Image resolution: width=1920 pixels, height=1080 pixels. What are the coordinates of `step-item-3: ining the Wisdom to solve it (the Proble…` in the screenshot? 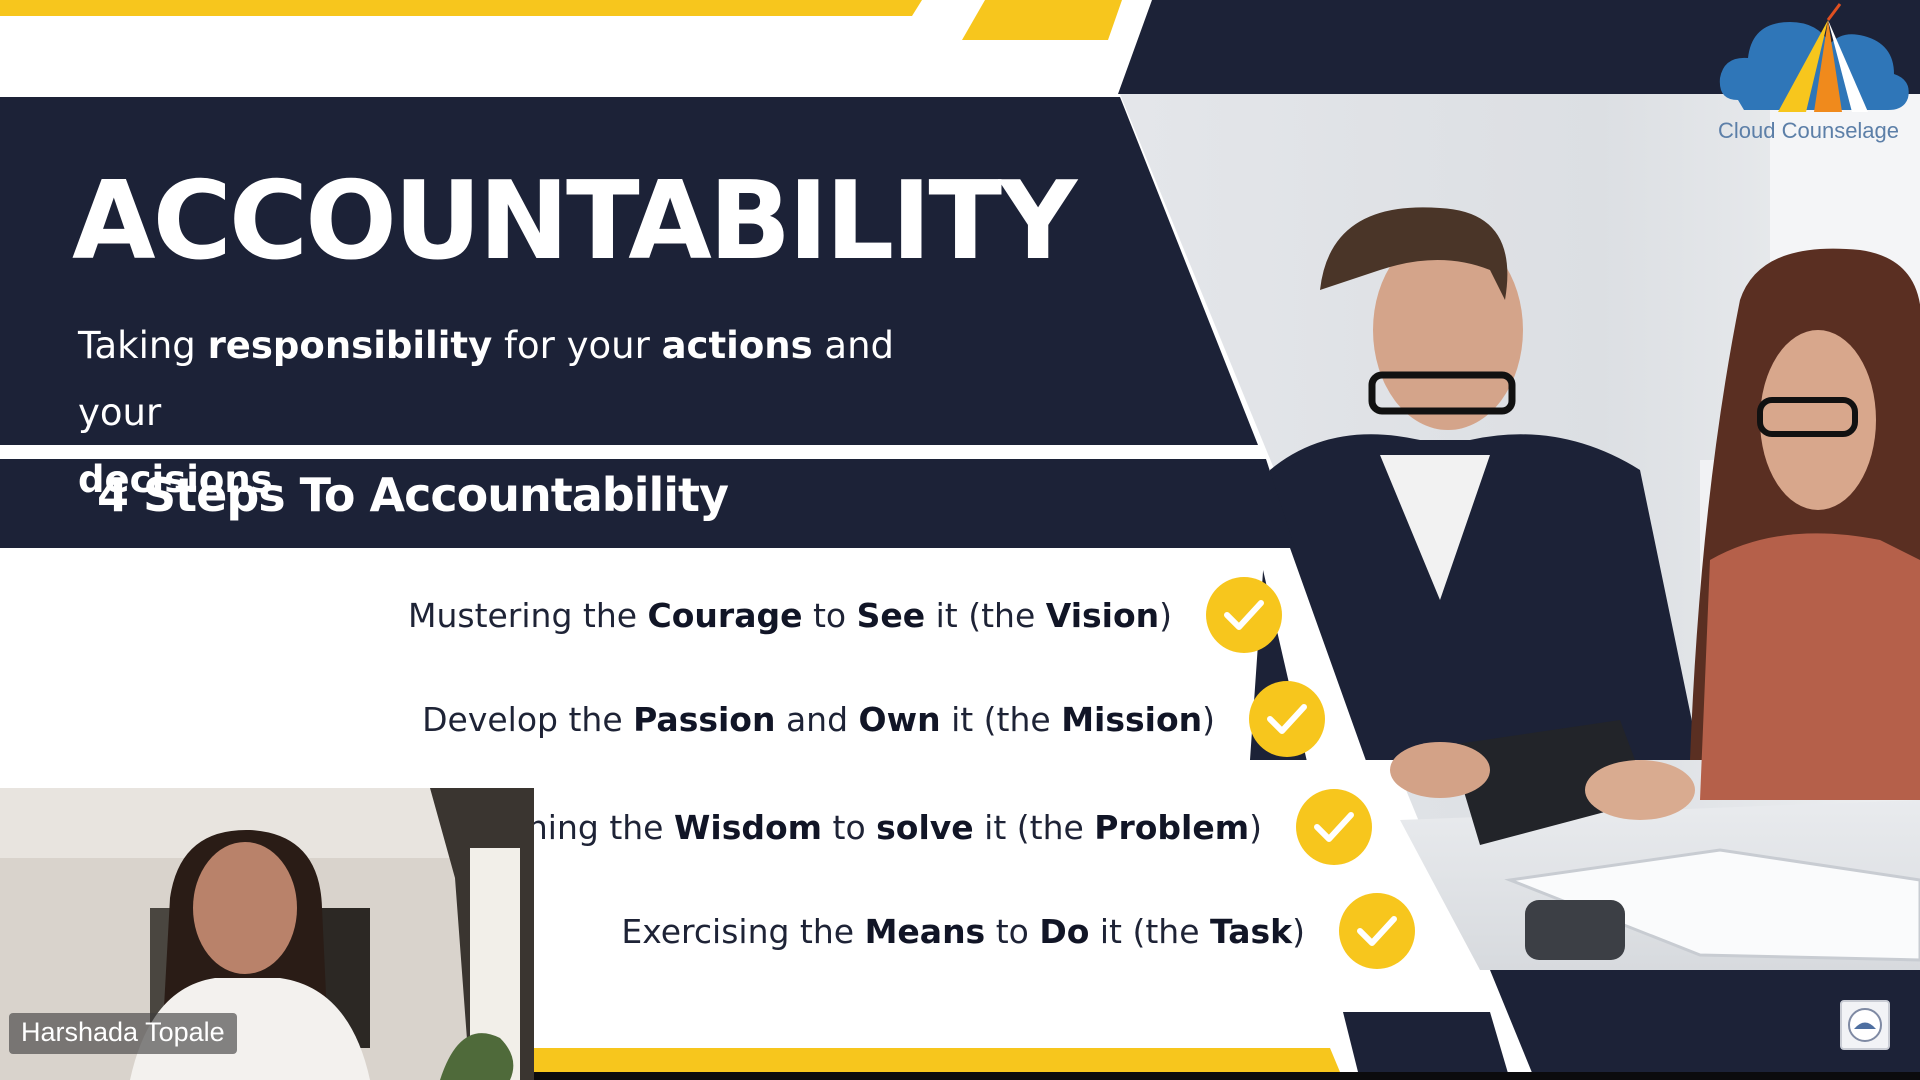 It's located at (945, 827).